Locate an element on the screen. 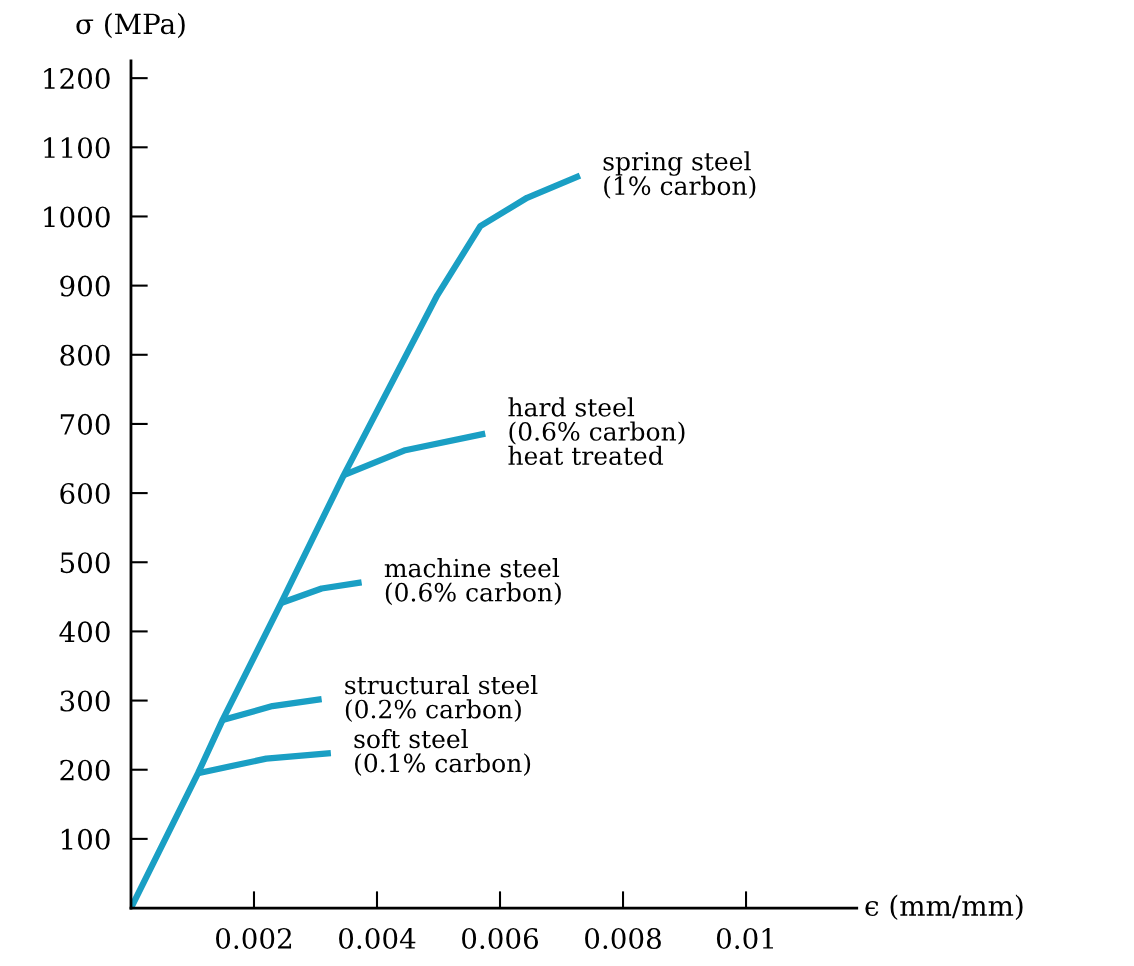 The width and height of the screenshot is (1134, 966). x-tick-label: 0.002 is located at coordinates (254, 938).